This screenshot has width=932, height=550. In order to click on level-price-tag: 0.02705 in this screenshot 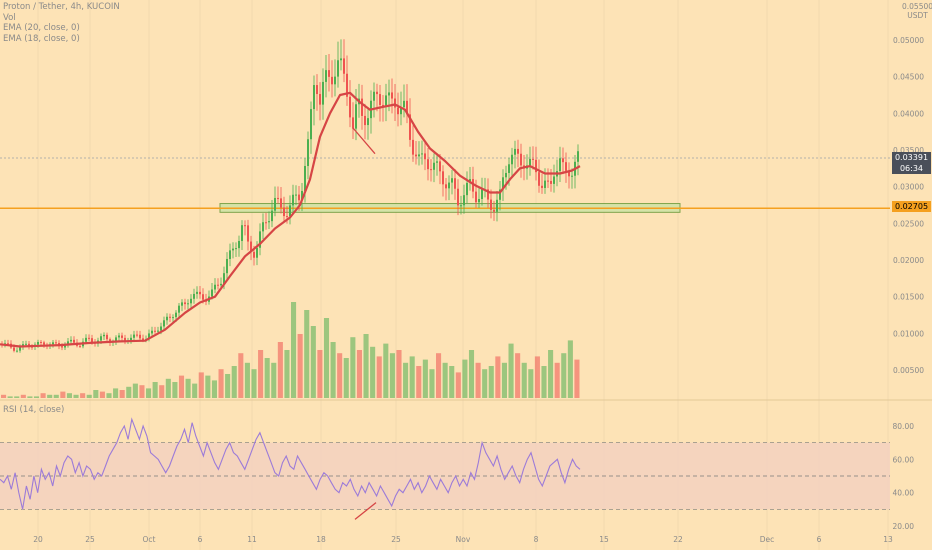, I will do `click(911, 206)`.